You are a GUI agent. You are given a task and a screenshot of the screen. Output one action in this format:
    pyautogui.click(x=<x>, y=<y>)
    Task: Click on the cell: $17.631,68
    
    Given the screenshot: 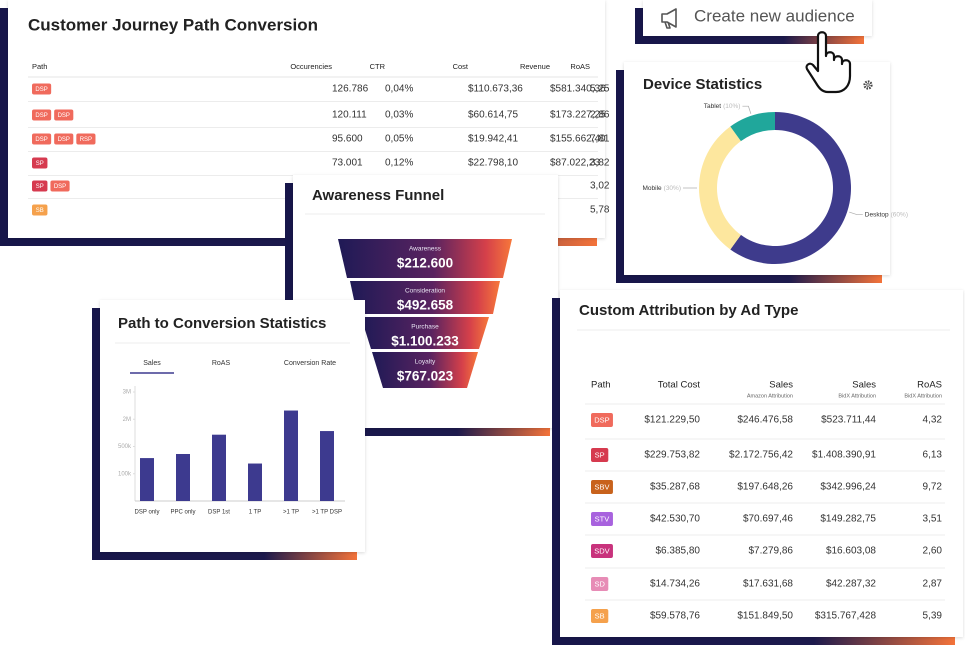 What is the action you would take?
    pyautogui.click(x=768, y=584)
    